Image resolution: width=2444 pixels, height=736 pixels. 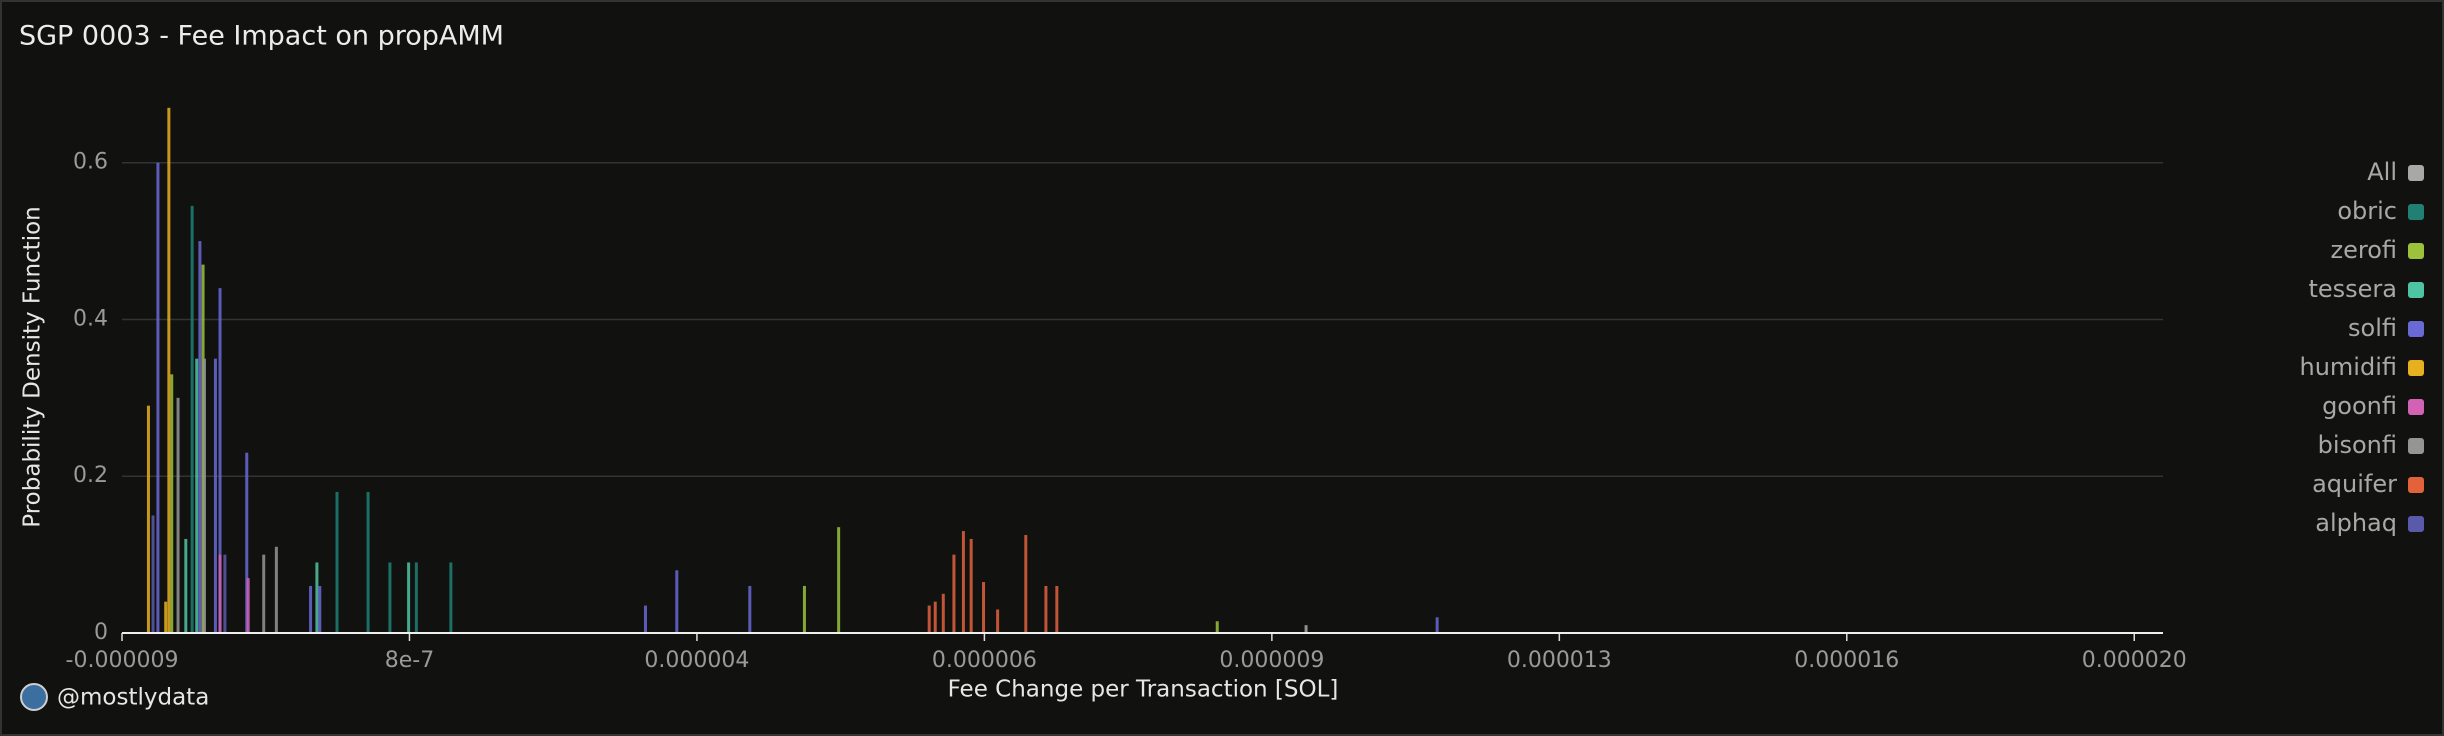 What do you see at coordinates (2382, 172) in the screenshot?
I see `legend-text: All` at bounding box center [2382, 172].